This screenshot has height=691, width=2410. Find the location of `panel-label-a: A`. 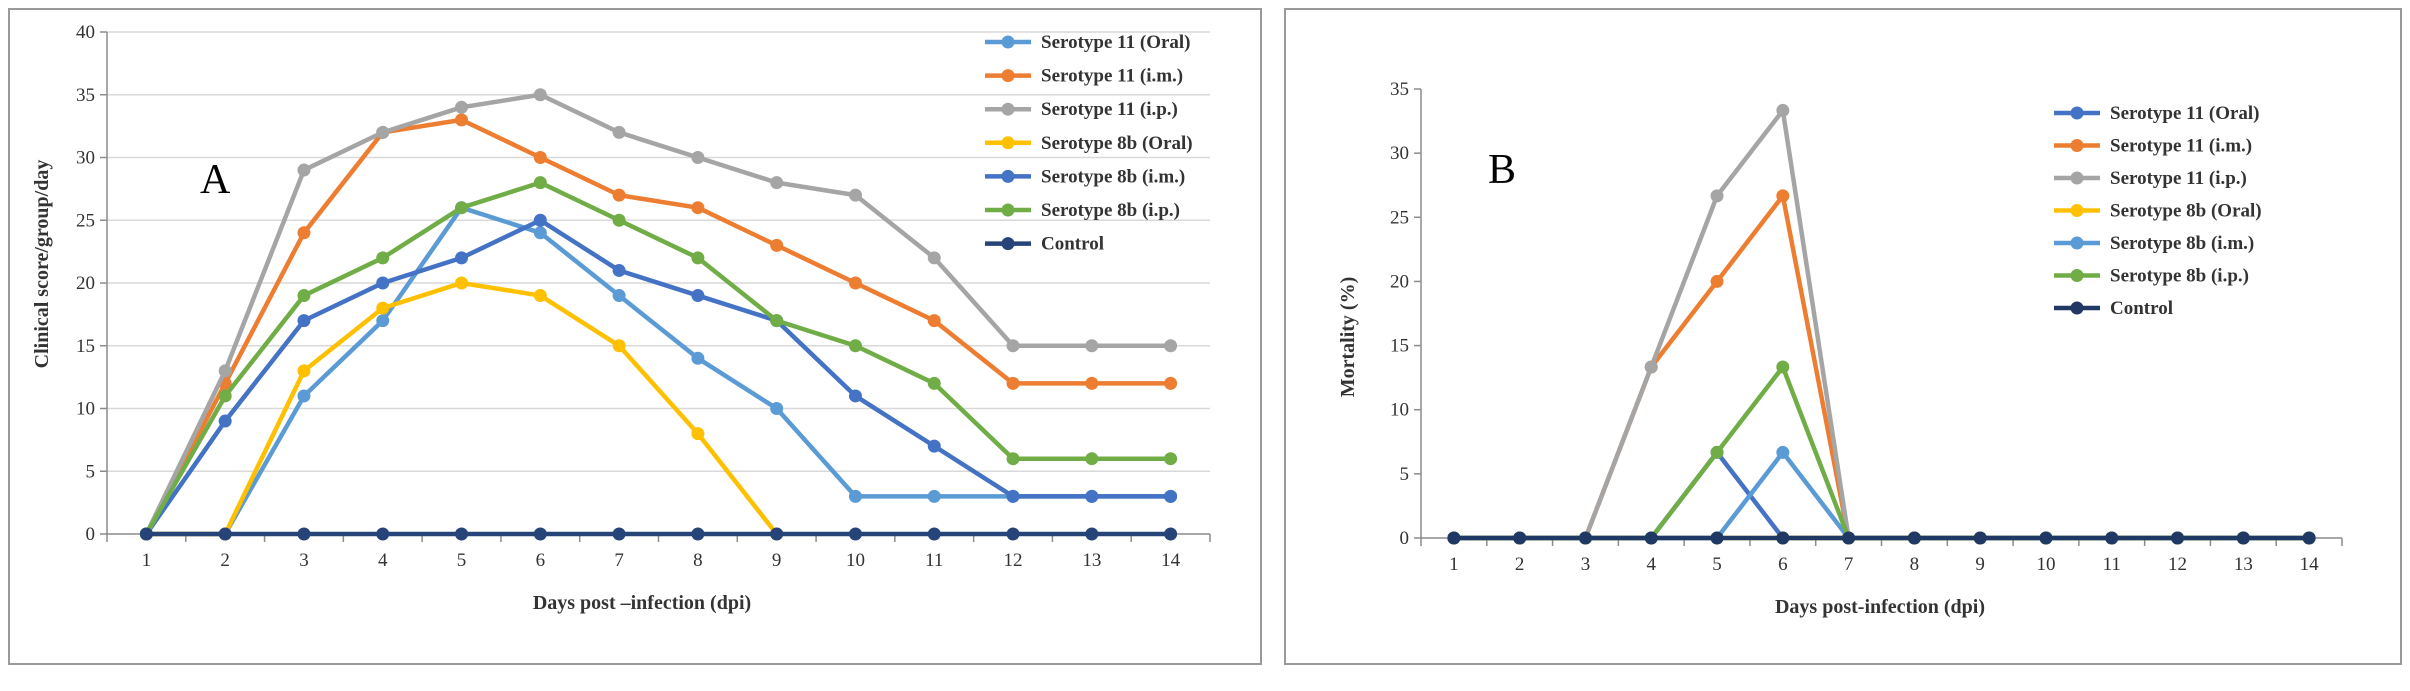

panel-label-a: A is located at coordinates (215, 180).